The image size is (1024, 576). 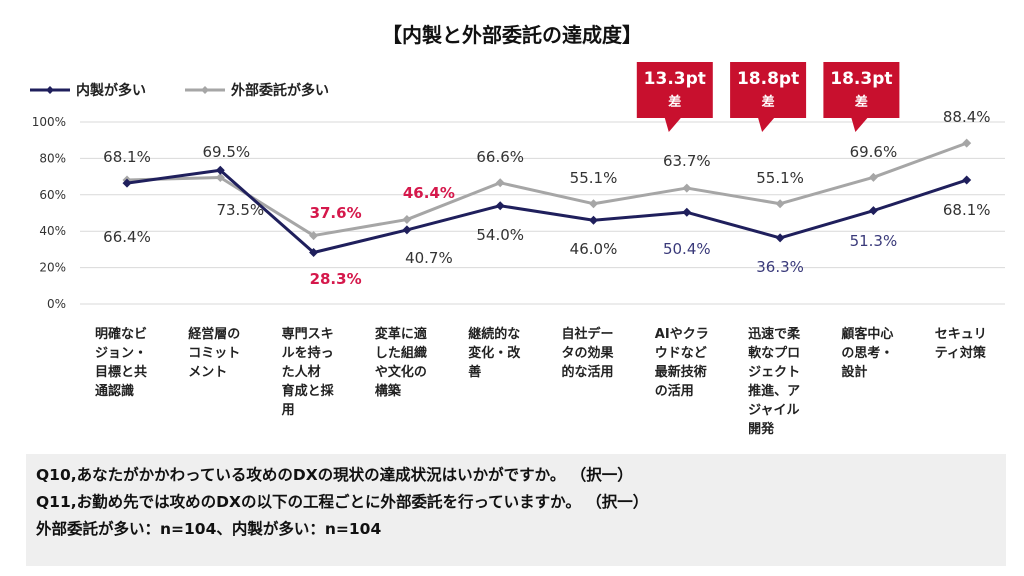 What do you see at coordinates (127, 157) in the screenshot?
I see `data-label-outsource: 68.1%` at bounding box center [127, 157].